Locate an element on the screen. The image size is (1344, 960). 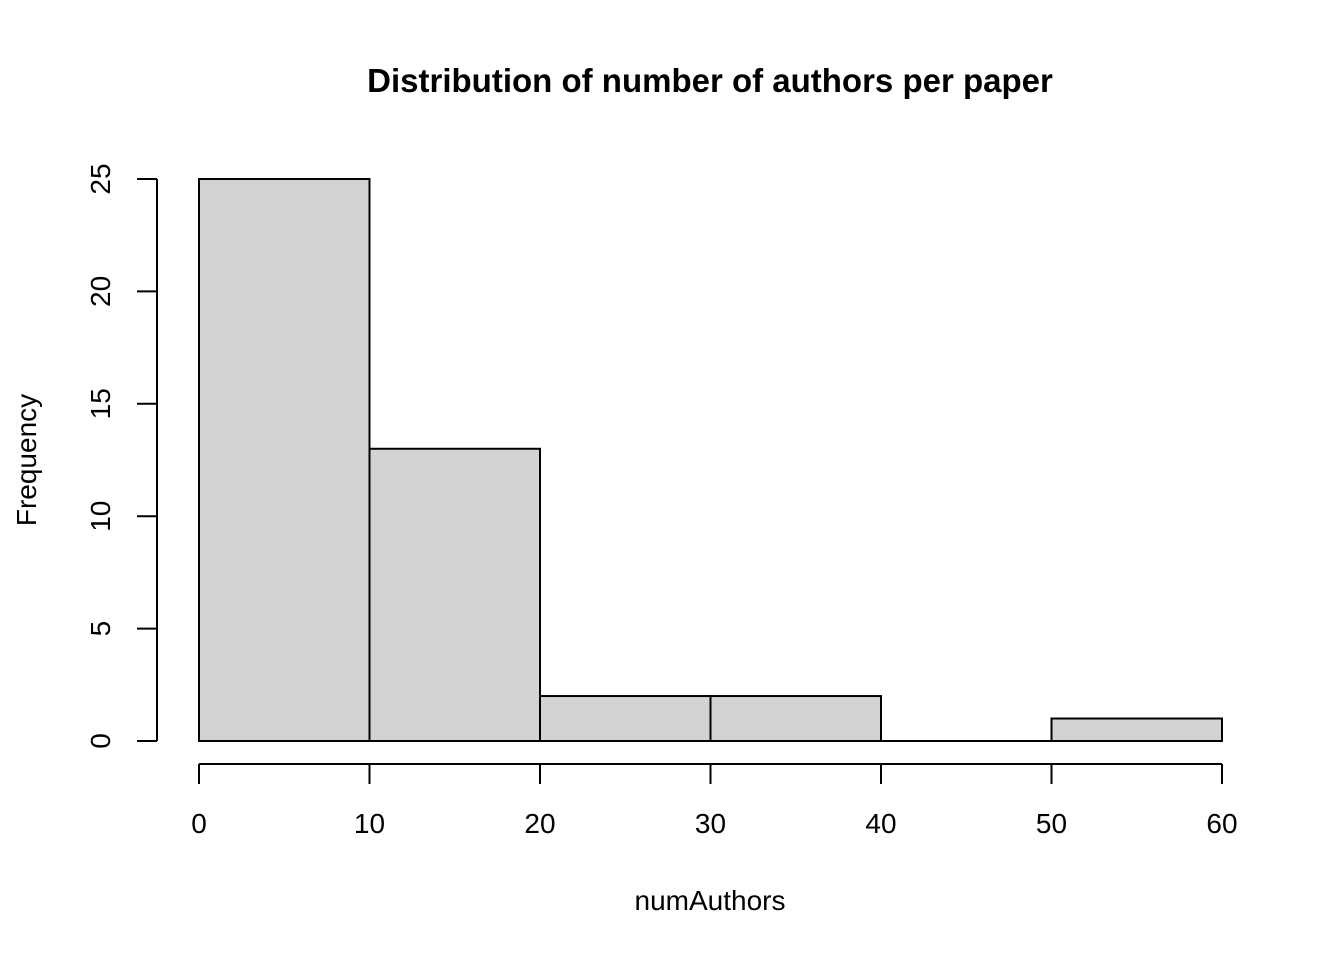
y-axis-label: Frequency is located at coordinates (26, 460).